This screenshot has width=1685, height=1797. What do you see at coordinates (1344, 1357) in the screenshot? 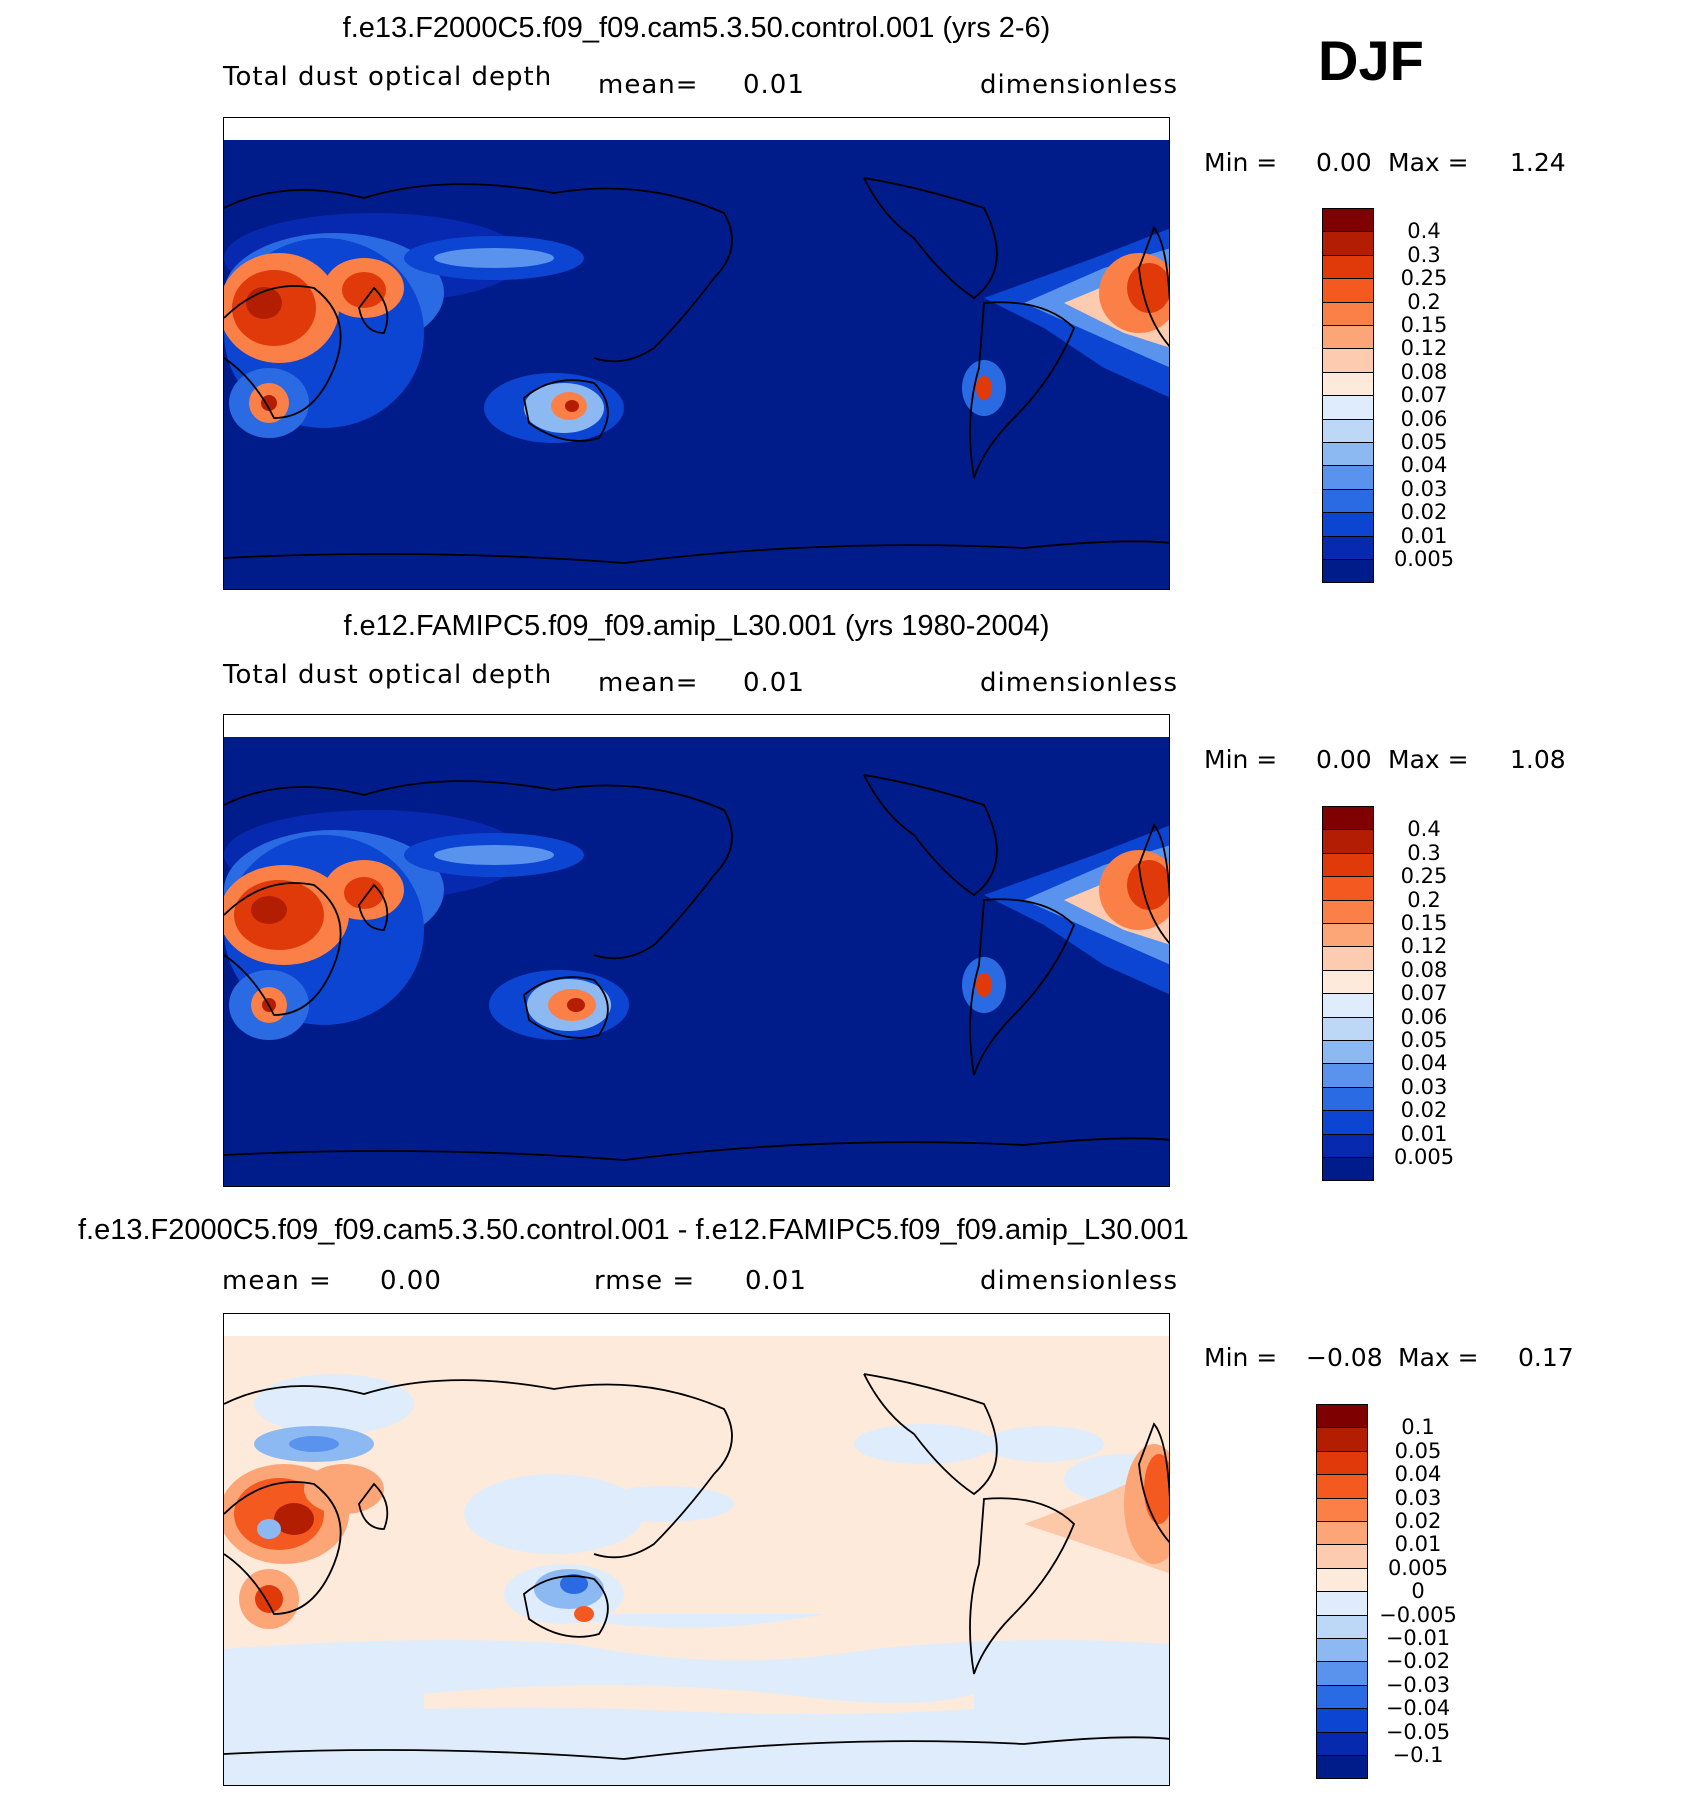
I see `panel3-min-value: −0.08` at bounding box center [1344, 1357].